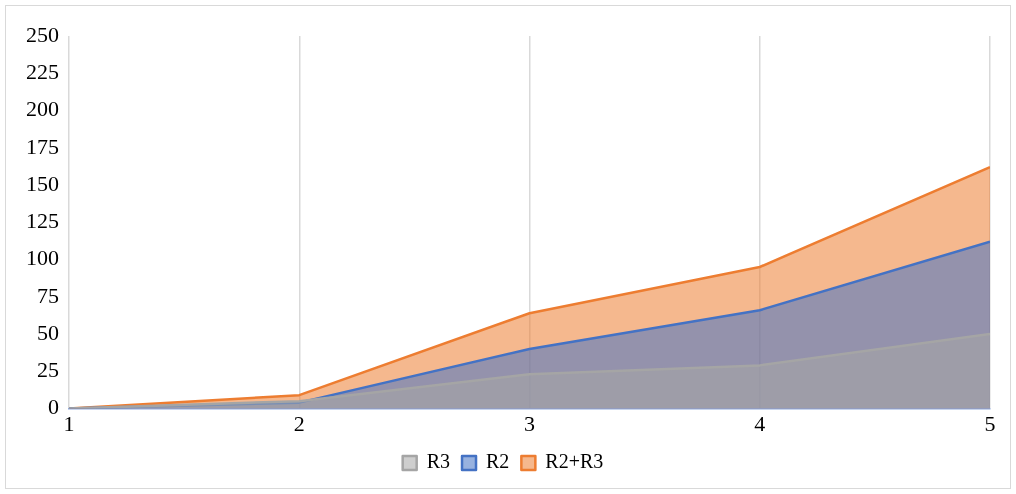  Describe the element at coordinates (69, 423) in the screenshot. I see `x-tick-label: 1` at that location.